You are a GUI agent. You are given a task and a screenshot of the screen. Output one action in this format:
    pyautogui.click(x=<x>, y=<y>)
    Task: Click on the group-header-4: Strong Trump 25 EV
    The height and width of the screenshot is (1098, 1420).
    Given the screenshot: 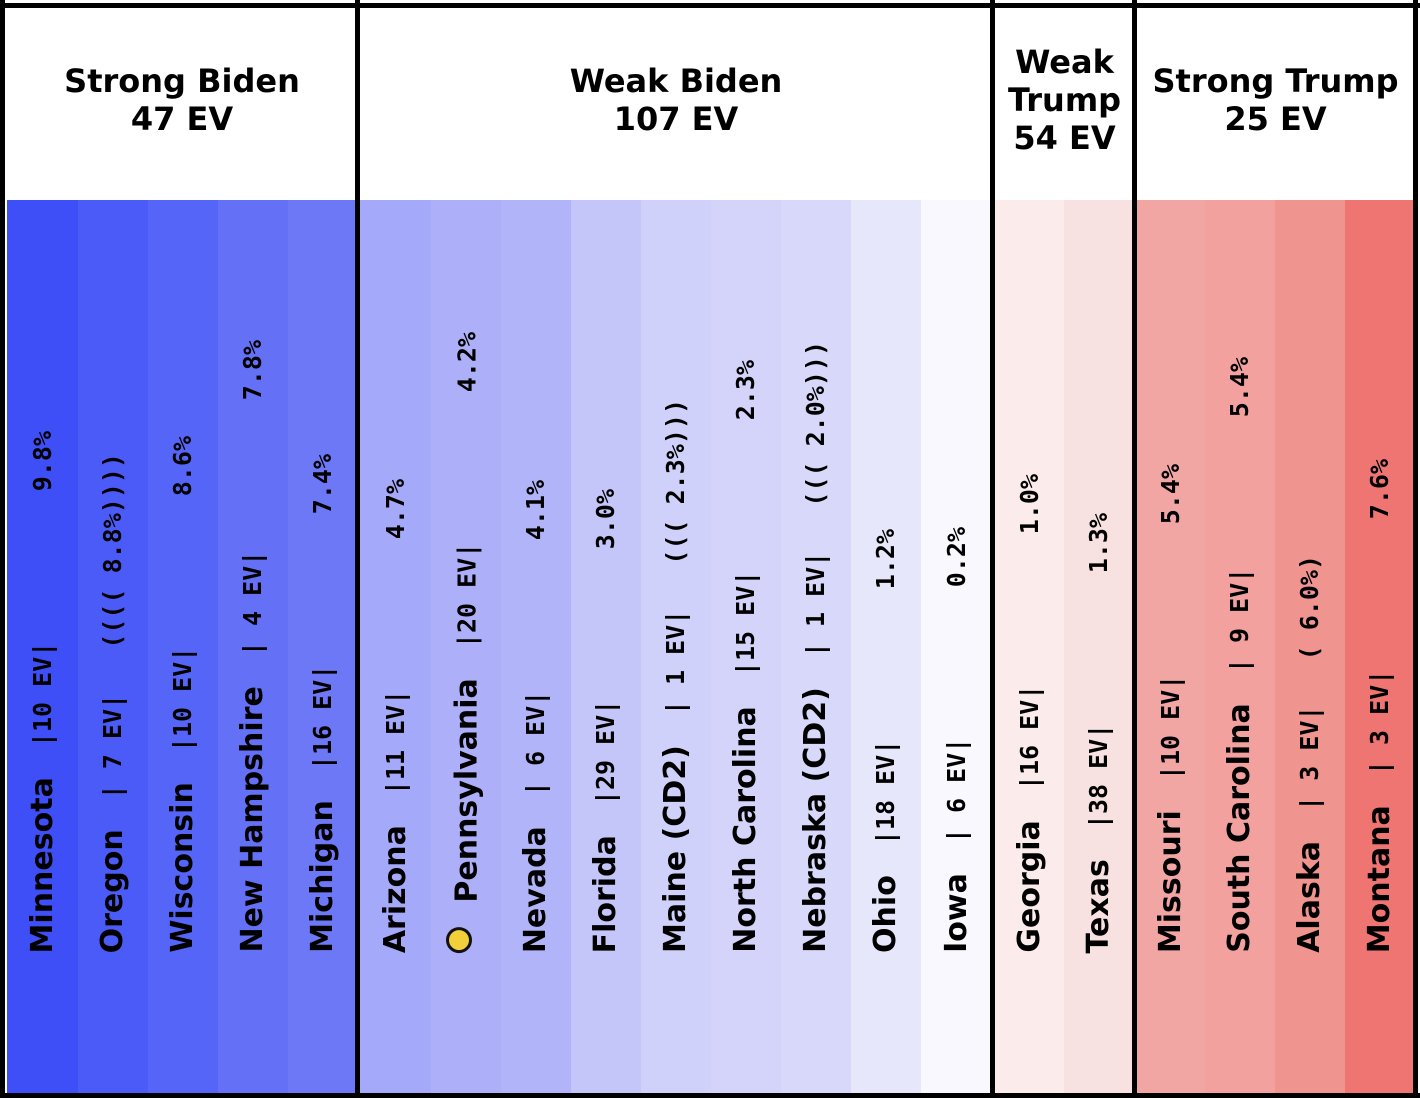 What is the action you would take?
    pyautogui.click(x=1275, y=100)
    